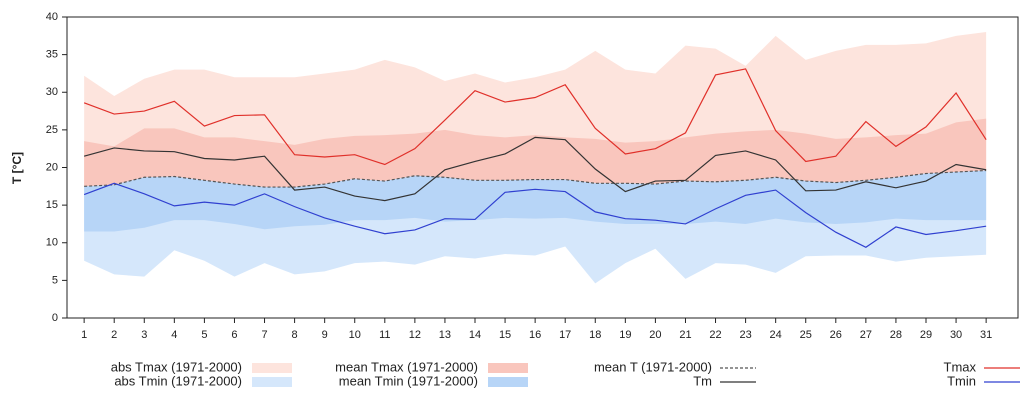 The width and height of the screenshot is (1024, 394). What do you see at coordinates (295, 335) in the screenshot?
I see `x-tick-label: 8` at bounding box center [295, 335].